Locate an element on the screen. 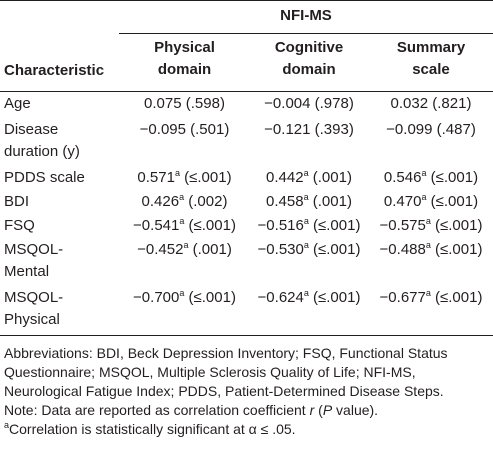  row-label: Disease is located at coordinates (31, 129).